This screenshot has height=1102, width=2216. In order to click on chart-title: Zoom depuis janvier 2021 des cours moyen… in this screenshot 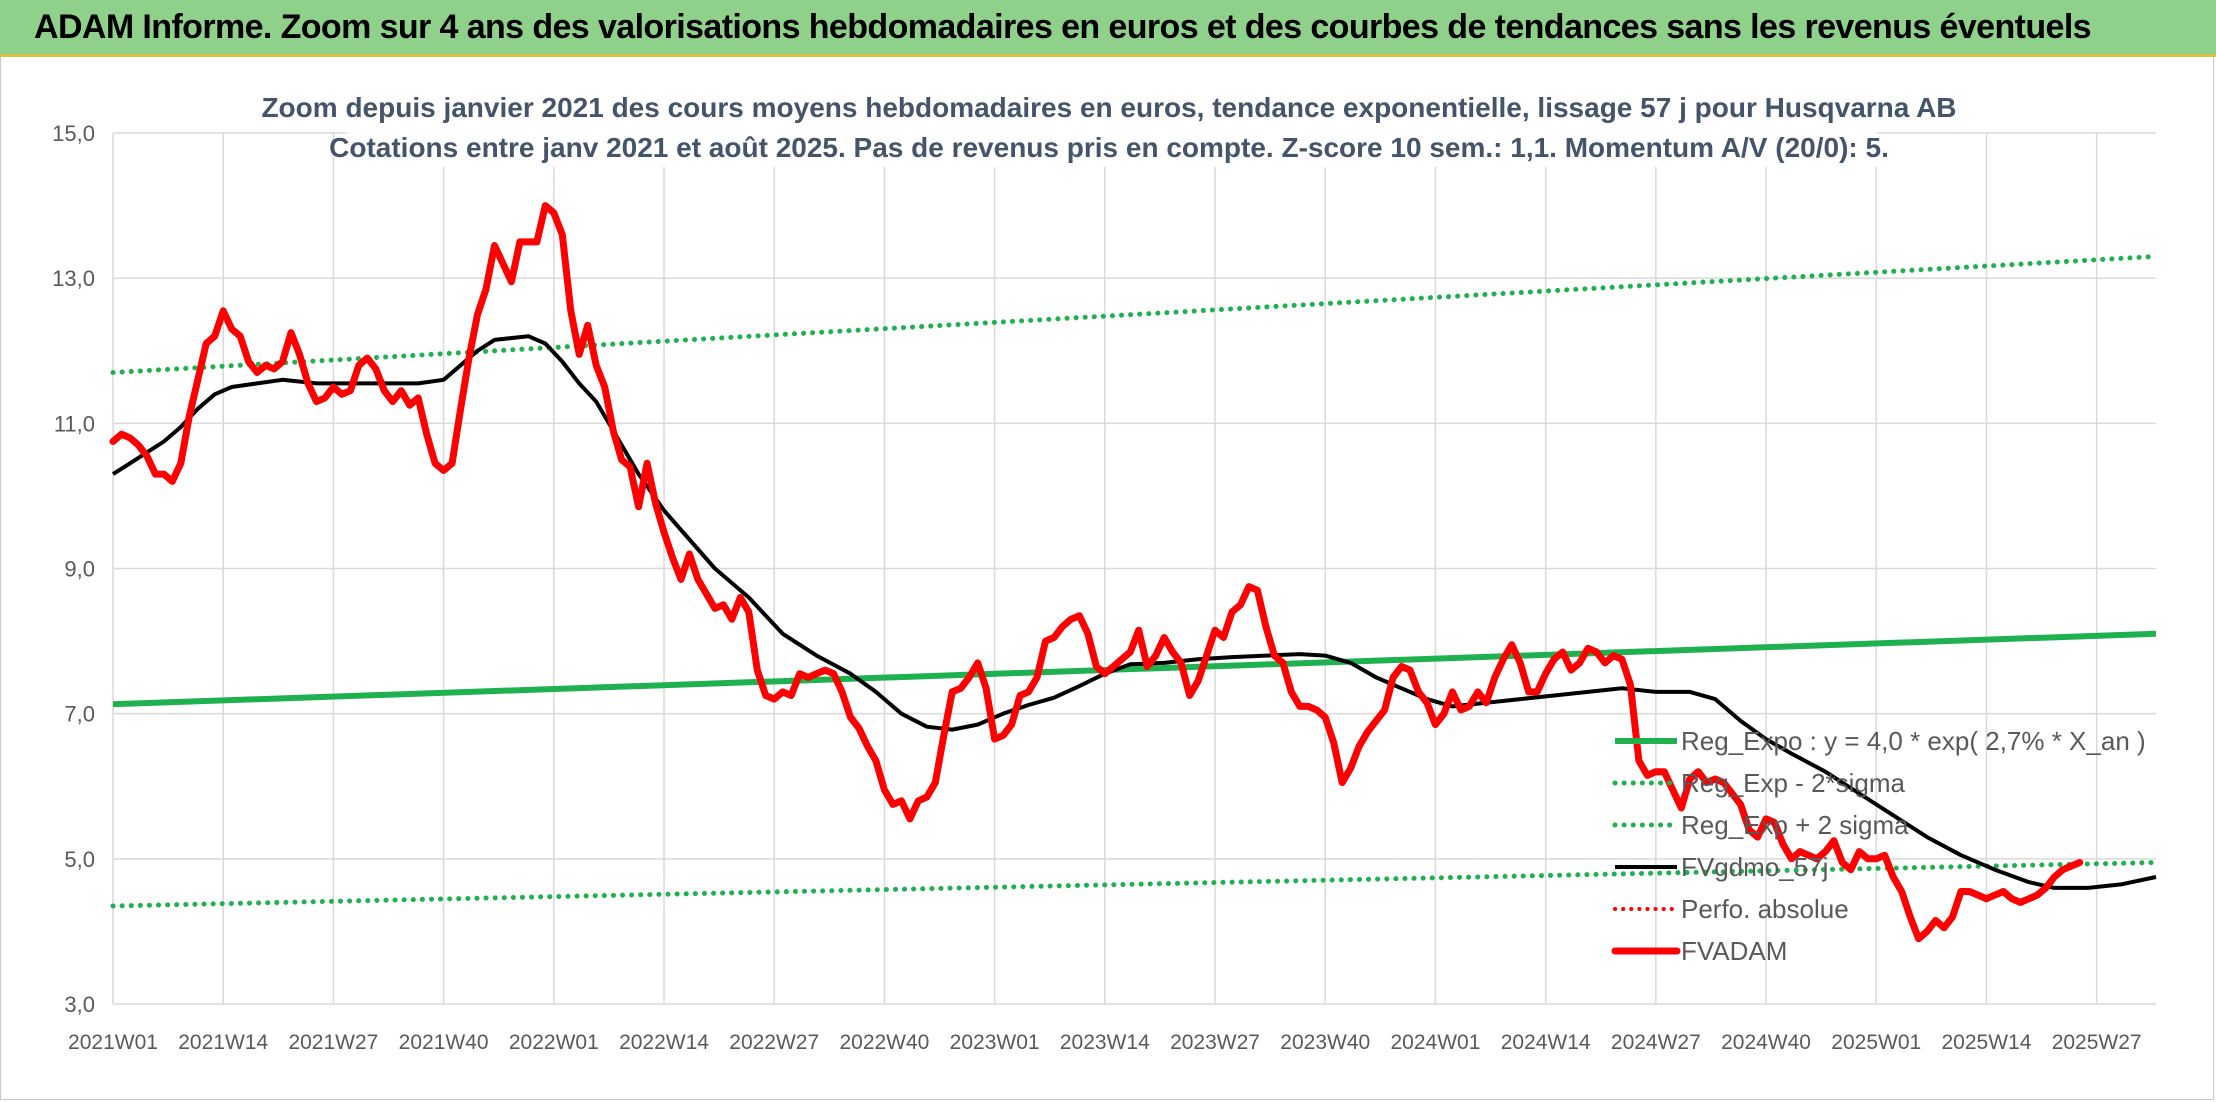, I will do `click(1108, 107)`.